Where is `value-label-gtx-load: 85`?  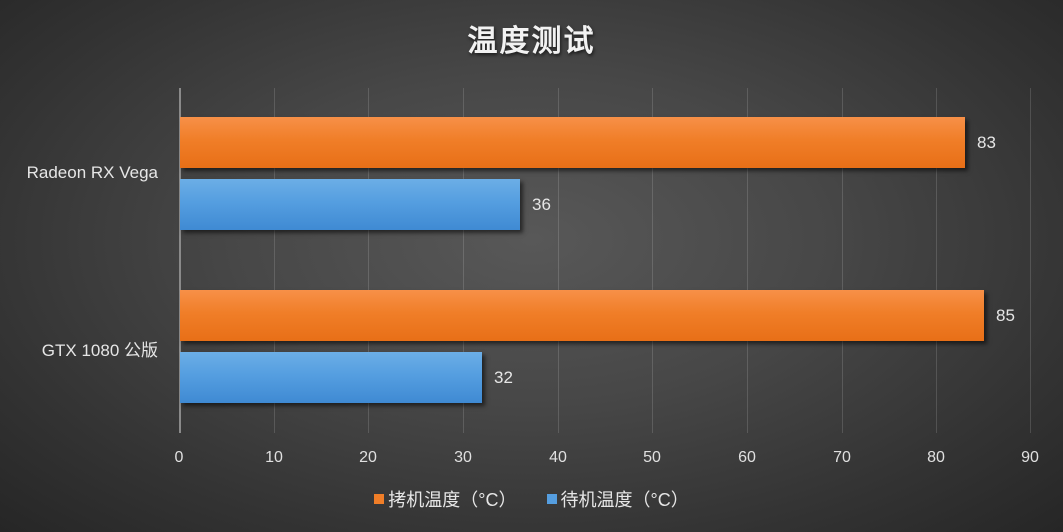 value-label-gtx-load: 85 is located at coordinates (1005, 315).